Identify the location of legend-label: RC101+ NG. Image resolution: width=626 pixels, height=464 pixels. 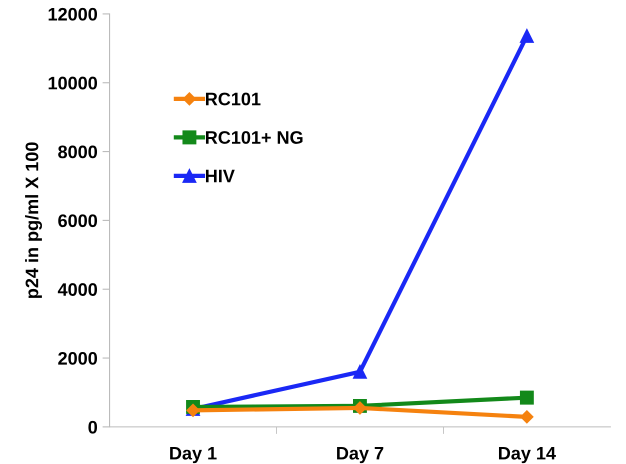
(254, 137).